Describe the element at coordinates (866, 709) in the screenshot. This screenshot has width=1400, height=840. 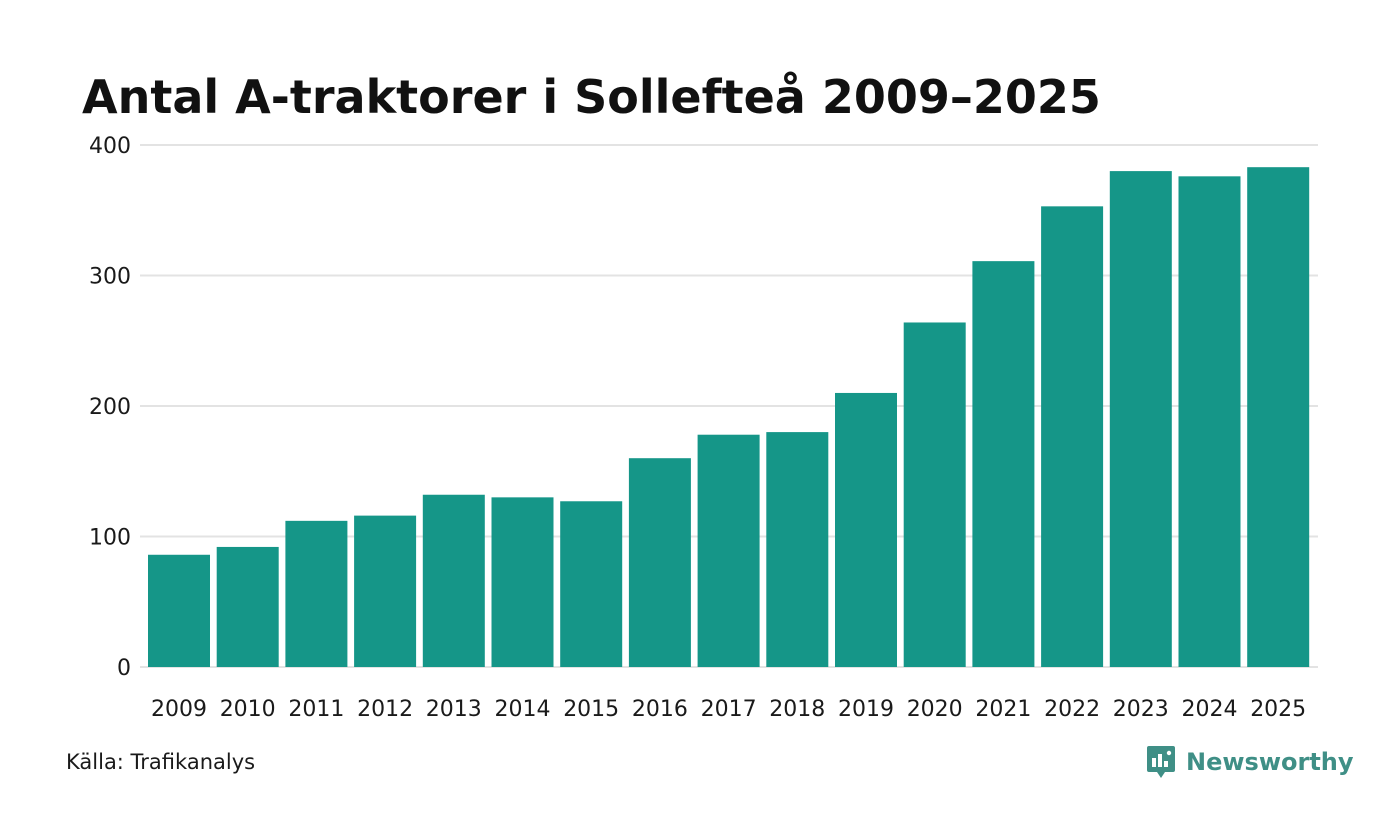
I see `x-tick-label: 2019` at that location.